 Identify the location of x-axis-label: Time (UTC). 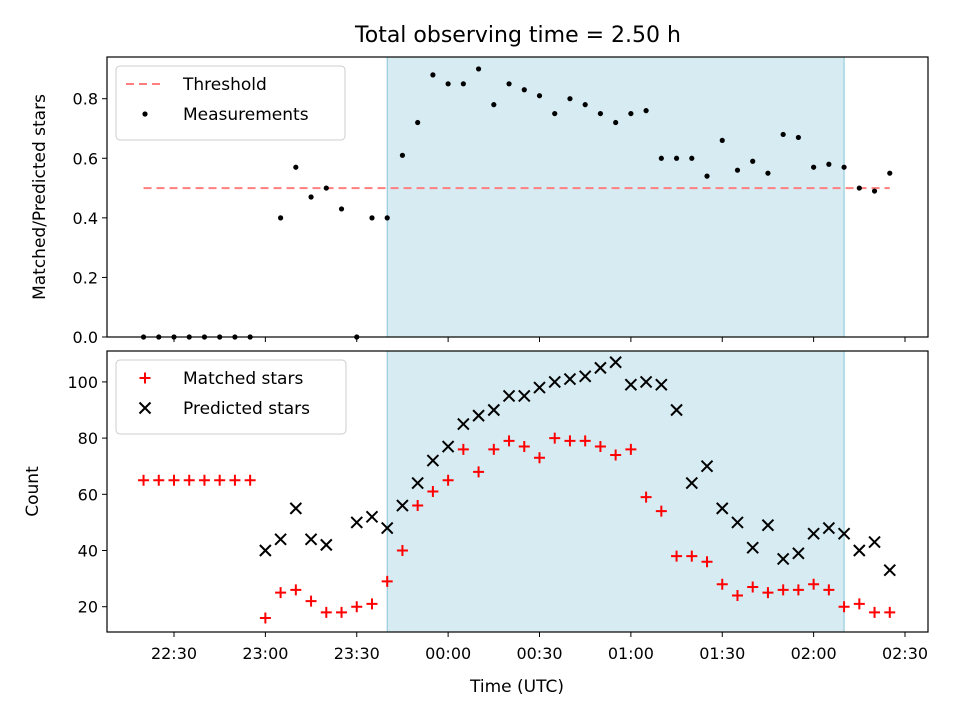
(516, 687).